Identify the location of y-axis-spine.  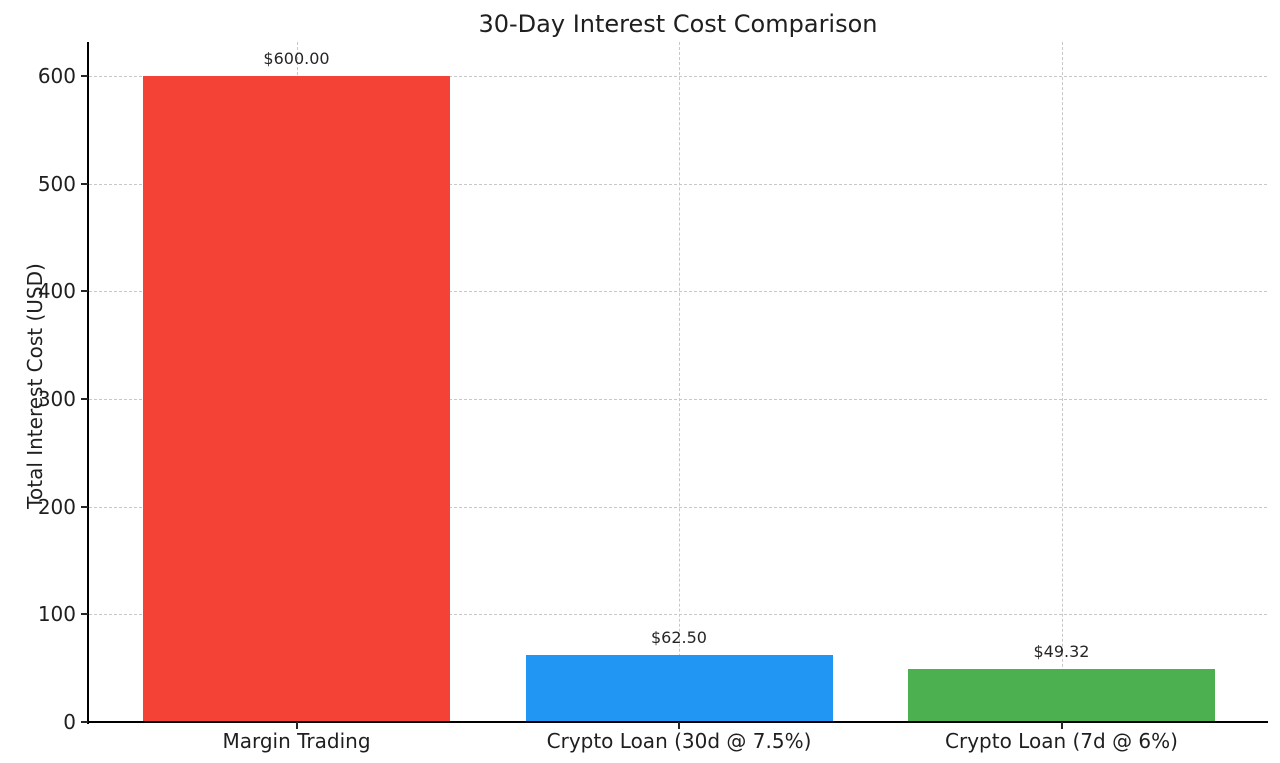
(88, 383).